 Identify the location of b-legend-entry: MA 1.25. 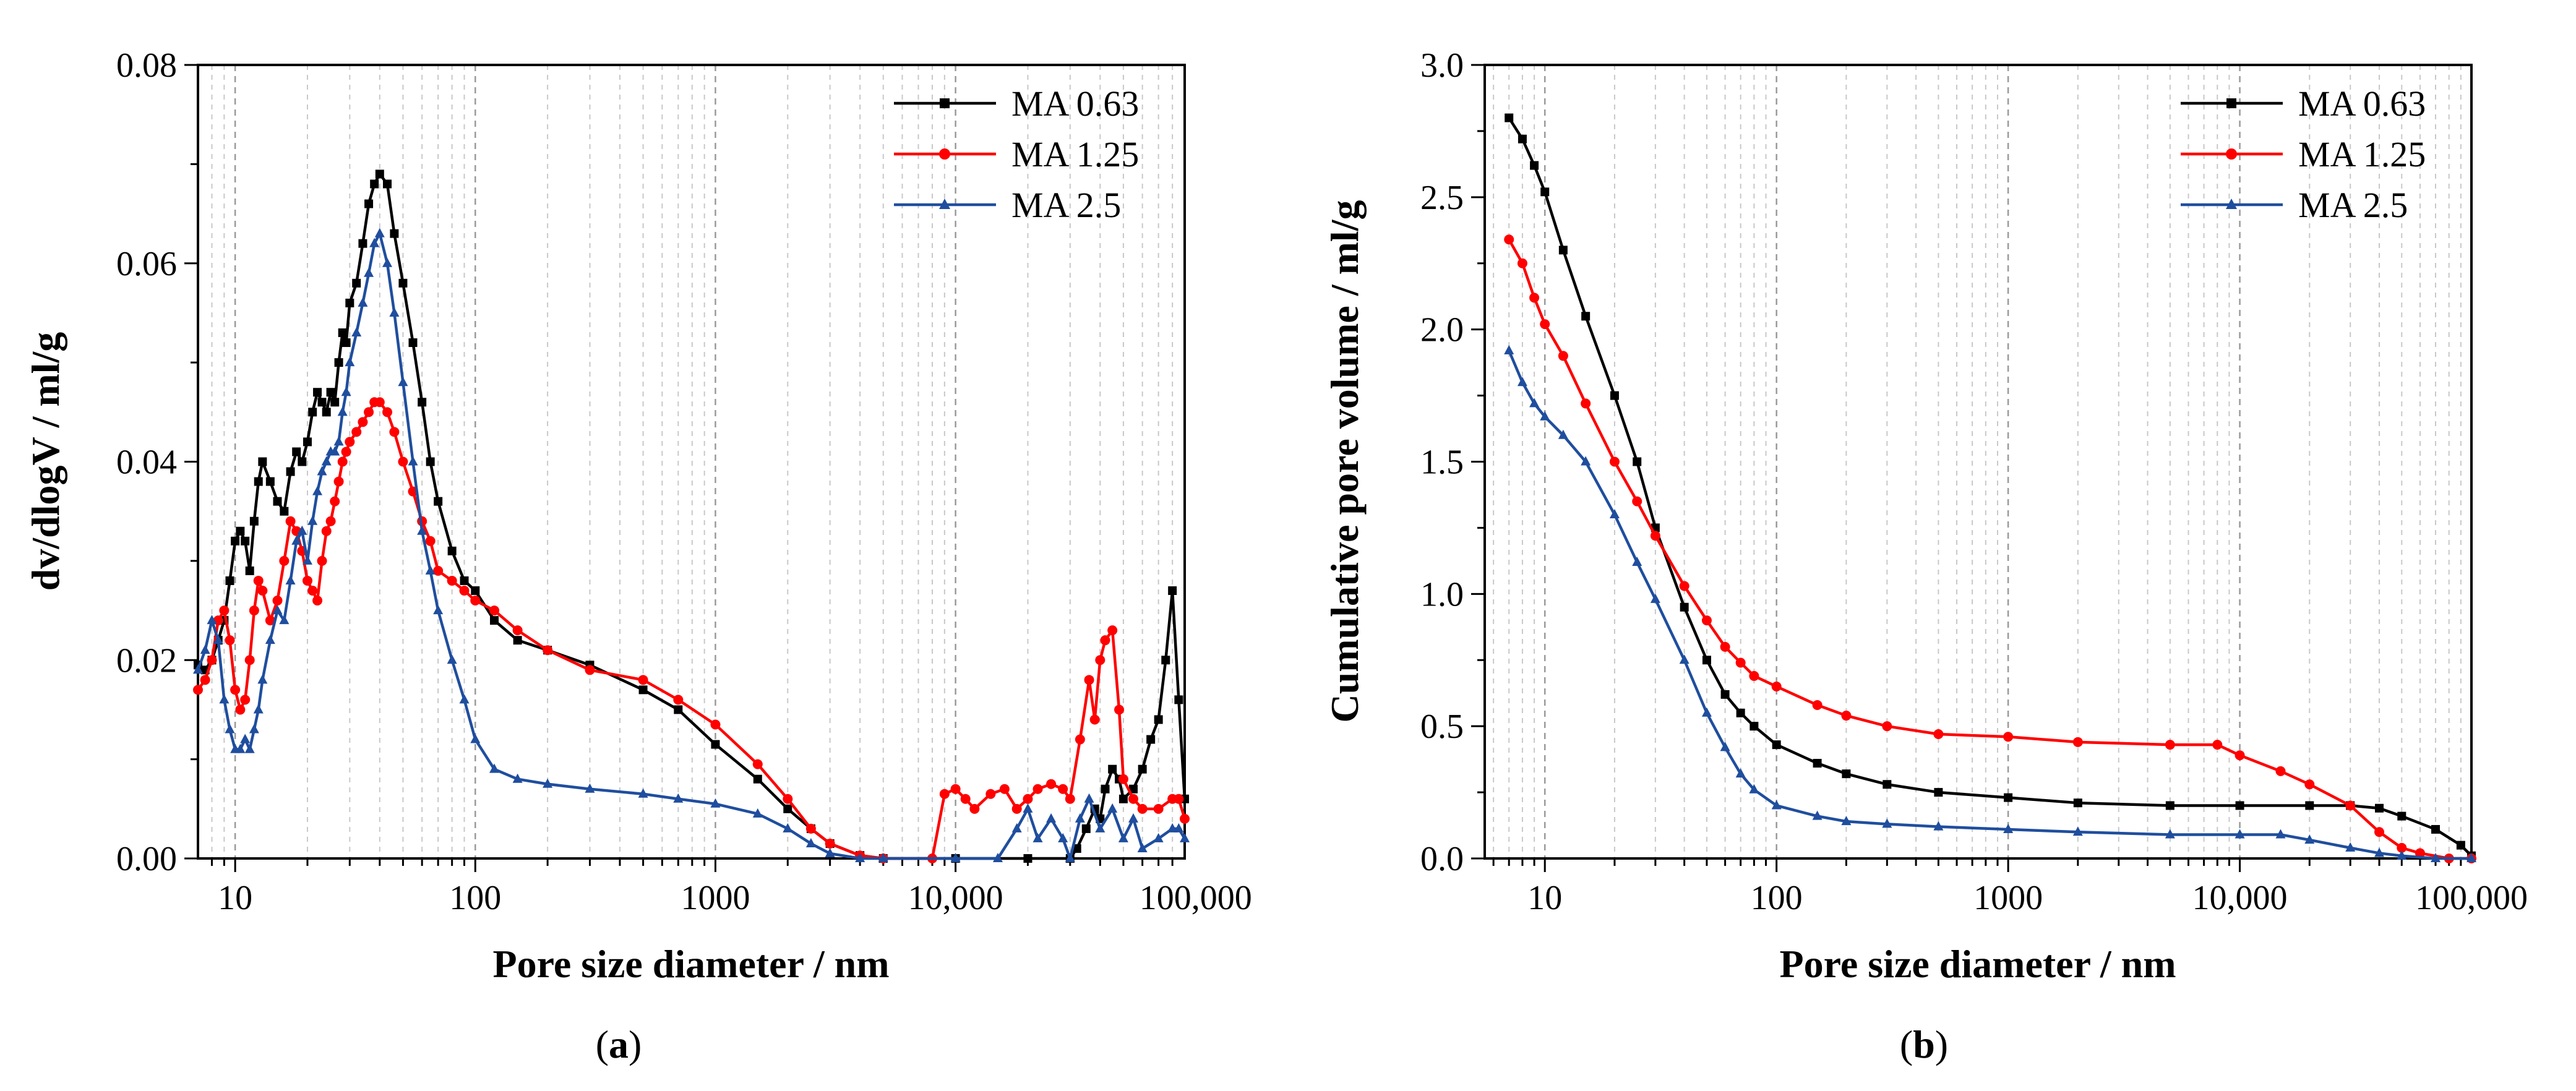
(2303, 154).